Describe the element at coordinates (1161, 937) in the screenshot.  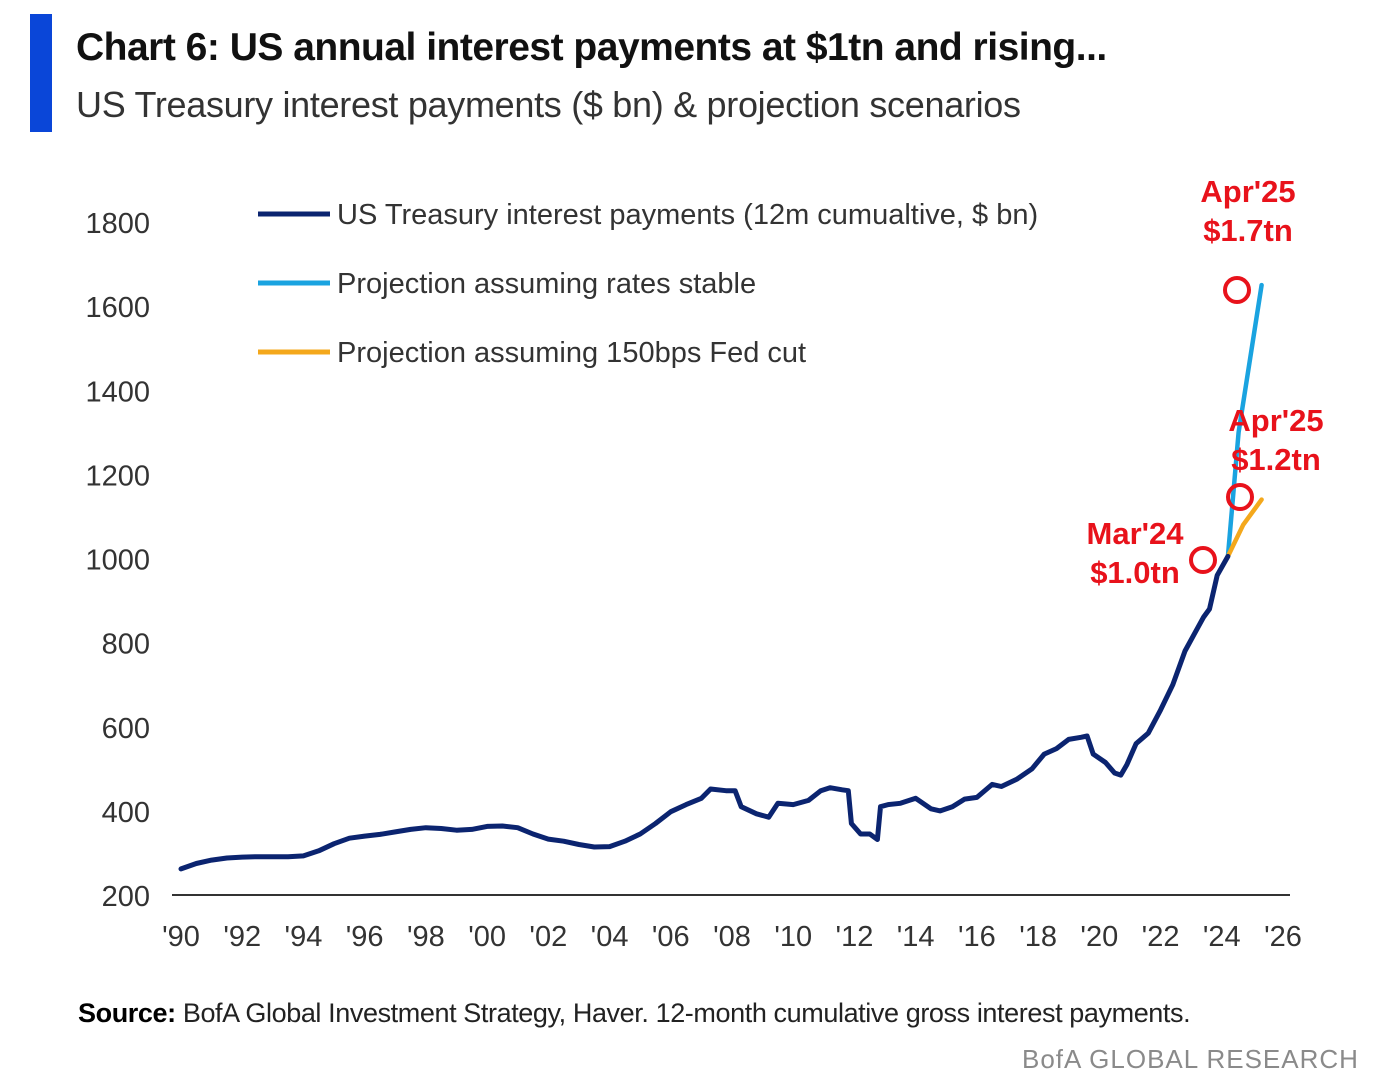
I see `x-tick-label: '22` at that location.